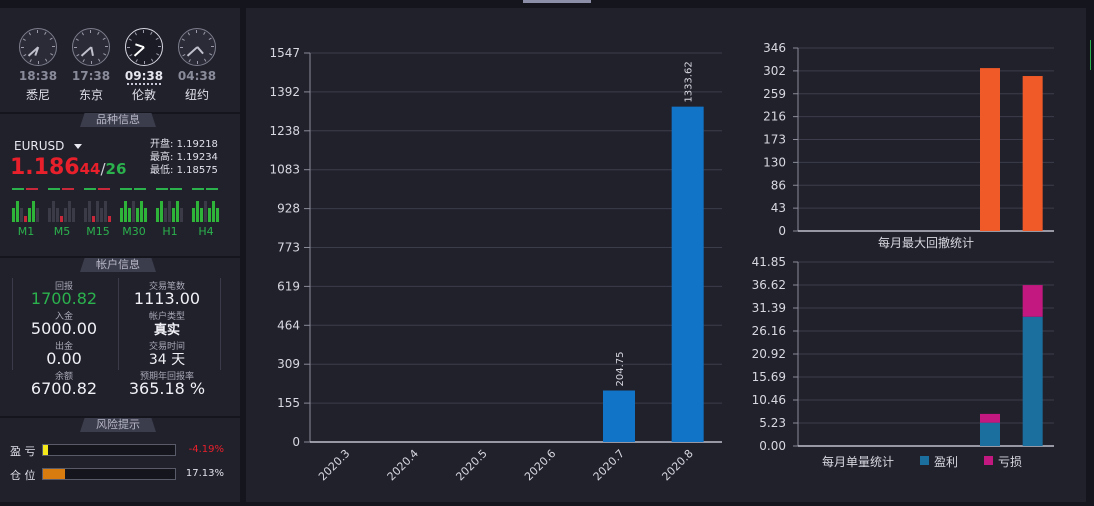  I want to click on timeframe-label: H4, so click(206, 231).